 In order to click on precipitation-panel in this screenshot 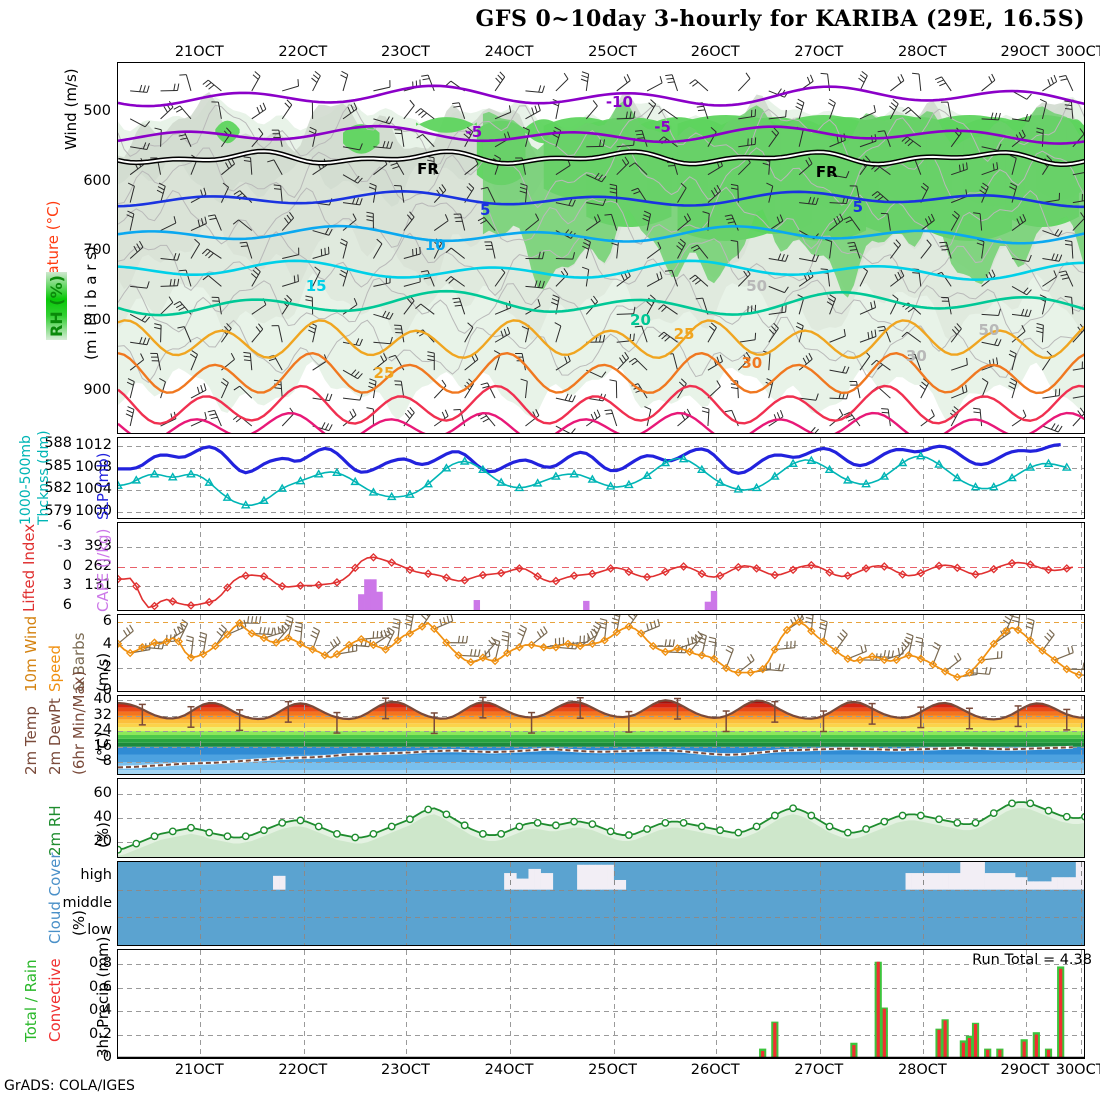, I will do `click(601, 1004)`.